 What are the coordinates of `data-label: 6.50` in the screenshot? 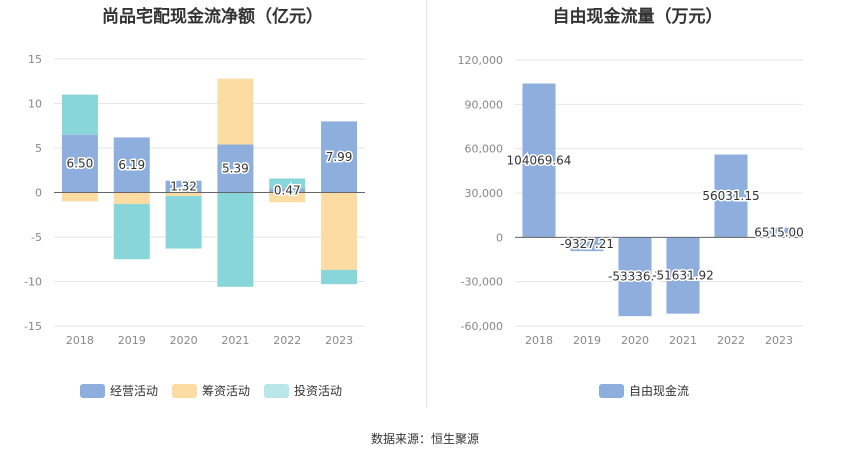 It's located at (80, 164).